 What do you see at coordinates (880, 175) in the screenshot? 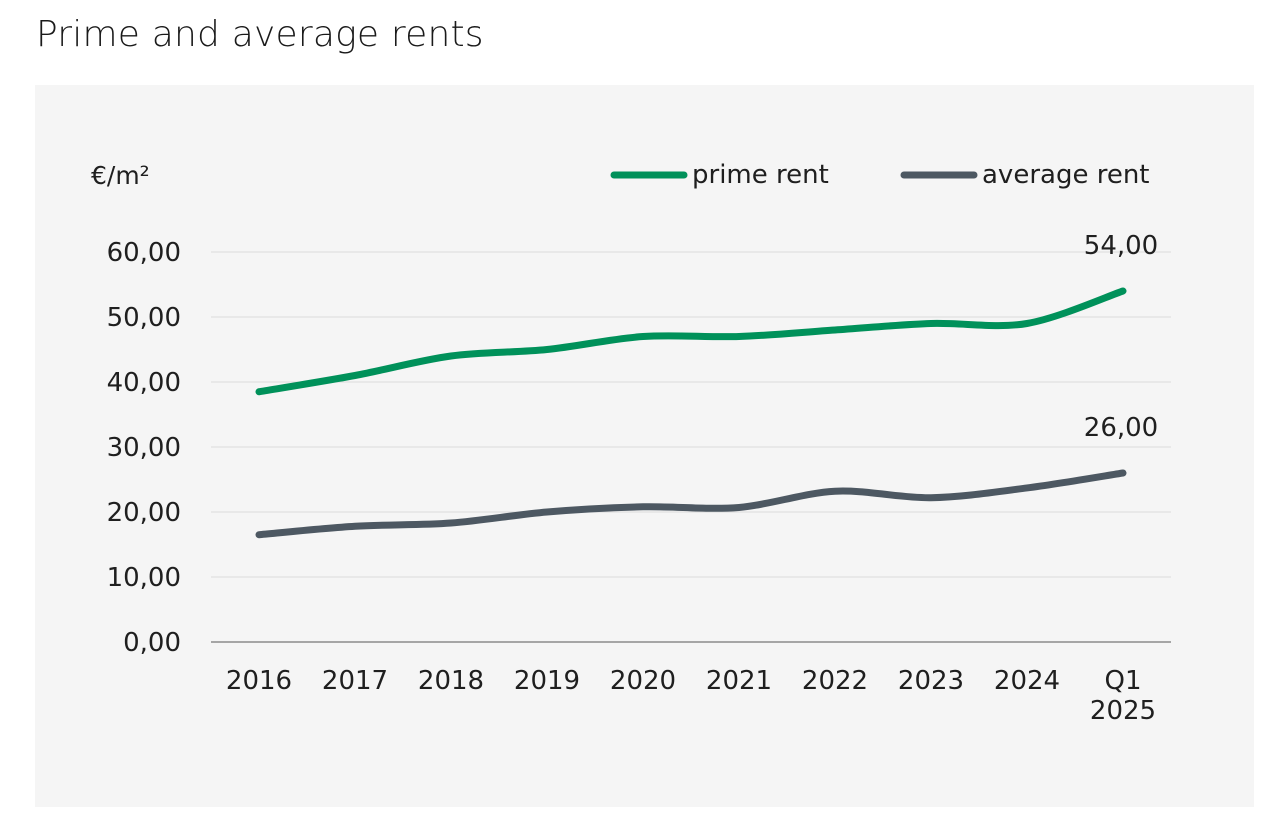
I see `legend: prime rent average rent` at bounding box center [880, 175].